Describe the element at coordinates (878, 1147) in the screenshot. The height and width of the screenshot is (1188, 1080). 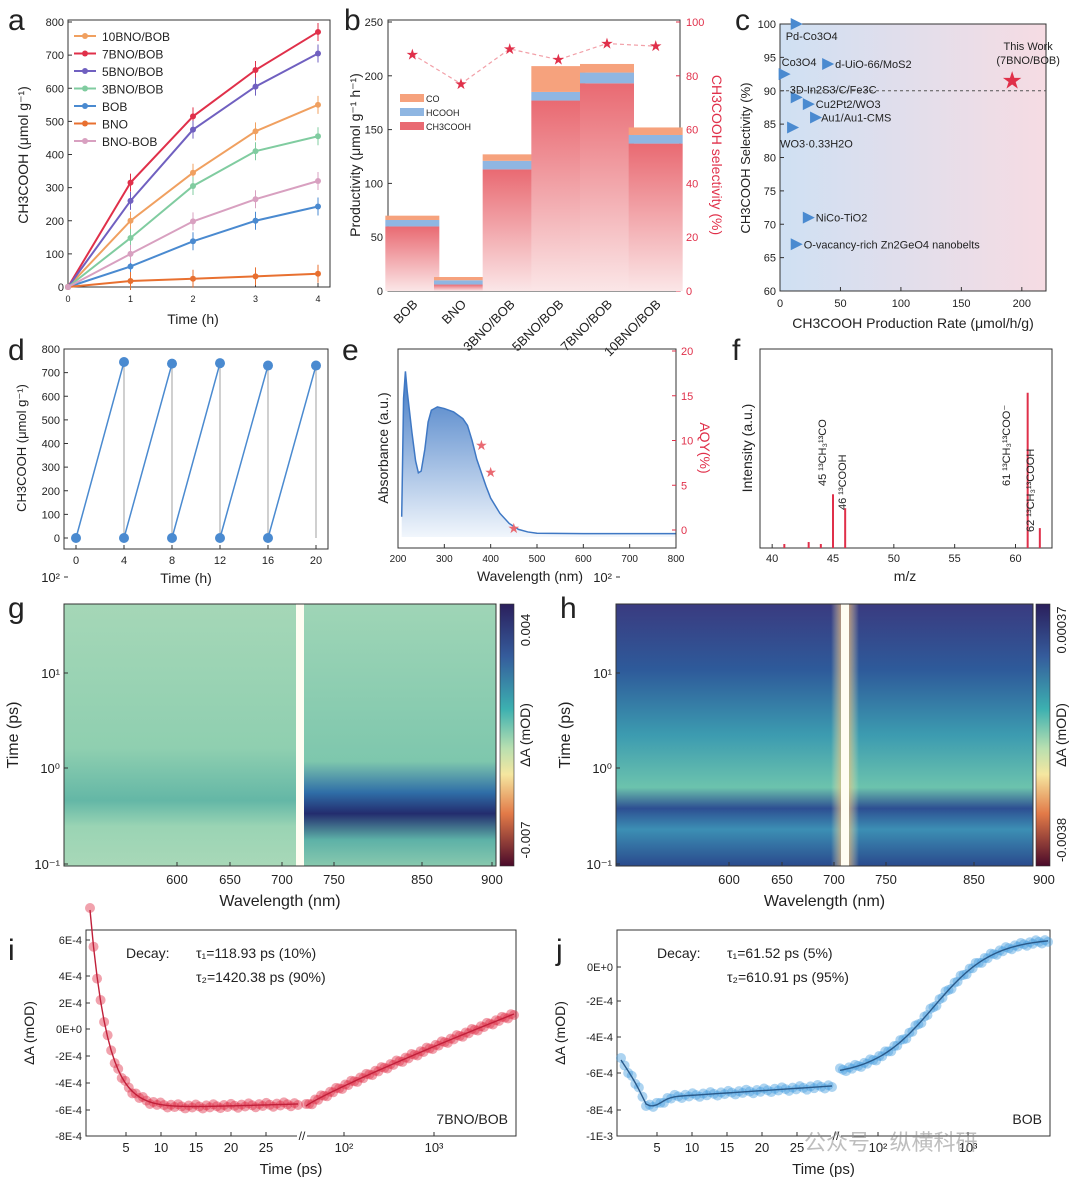
I see `x-tick-label: 10²` at that location.